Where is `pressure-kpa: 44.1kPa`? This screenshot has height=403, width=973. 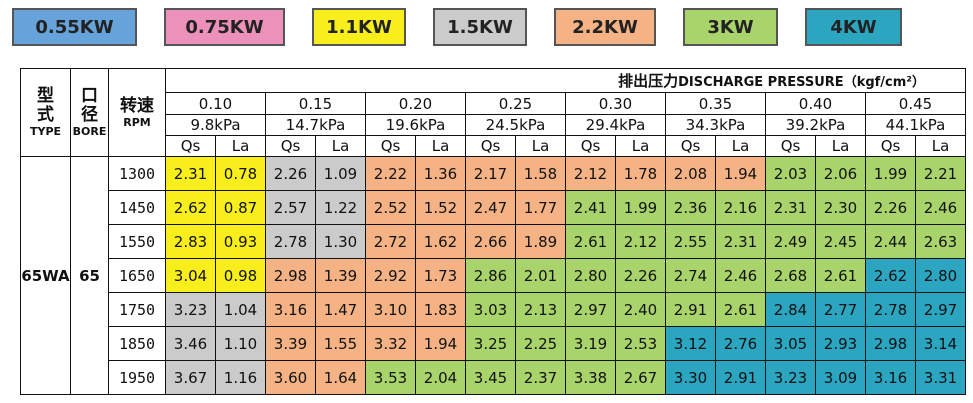 pressure-kpa: 44.1kPa is located at coordinates (915, 125).